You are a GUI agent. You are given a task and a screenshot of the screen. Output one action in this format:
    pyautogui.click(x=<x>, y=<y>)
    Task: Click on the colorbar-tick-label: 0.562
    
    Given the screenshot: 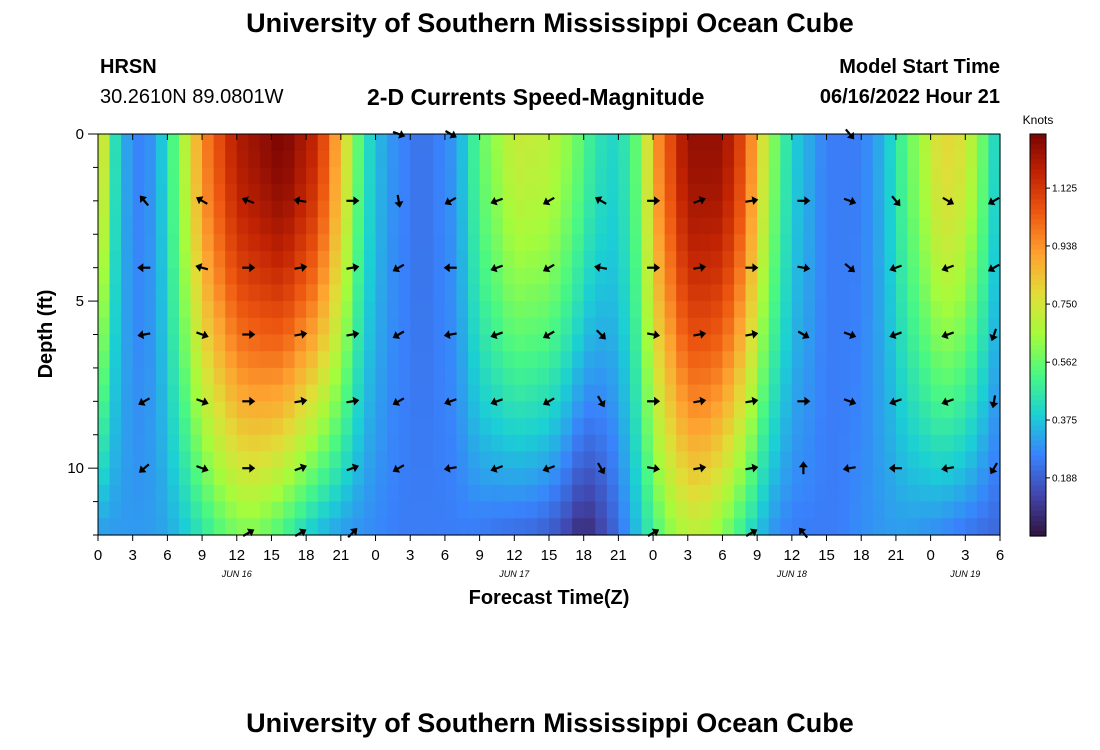 What is the action you would take?
    pyautogui.click(x=1064, y=363)
    